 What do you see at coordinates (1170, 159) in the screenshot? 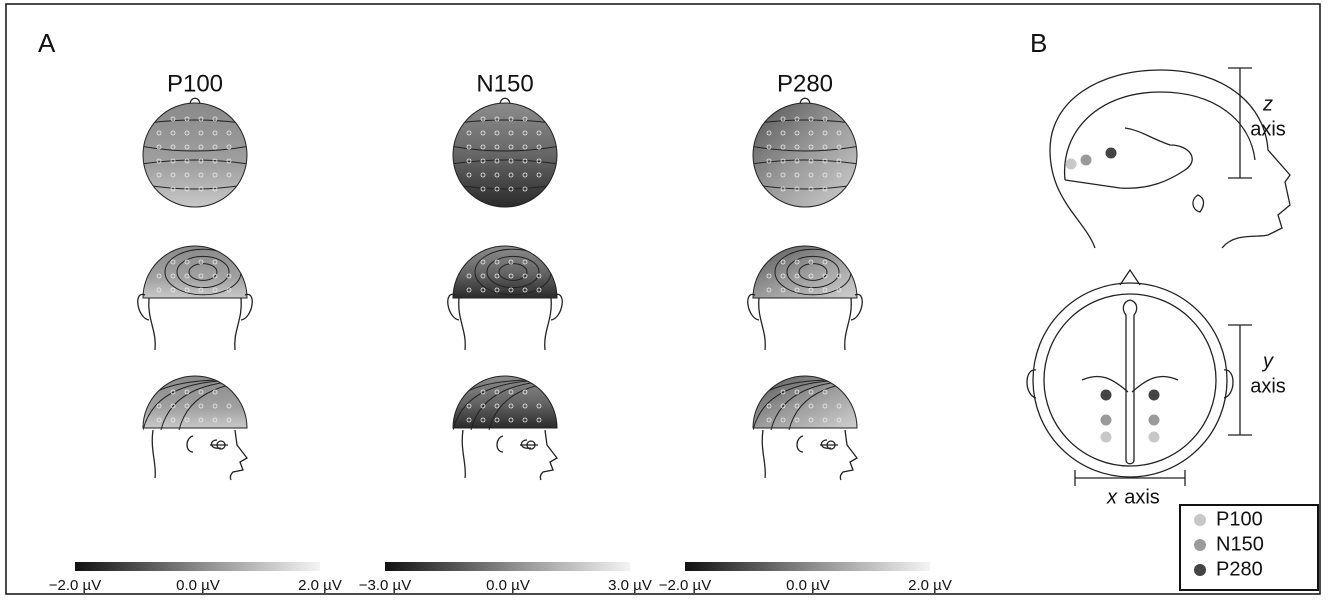
I see `sagittal-head` at bounding box center [1170, 159].